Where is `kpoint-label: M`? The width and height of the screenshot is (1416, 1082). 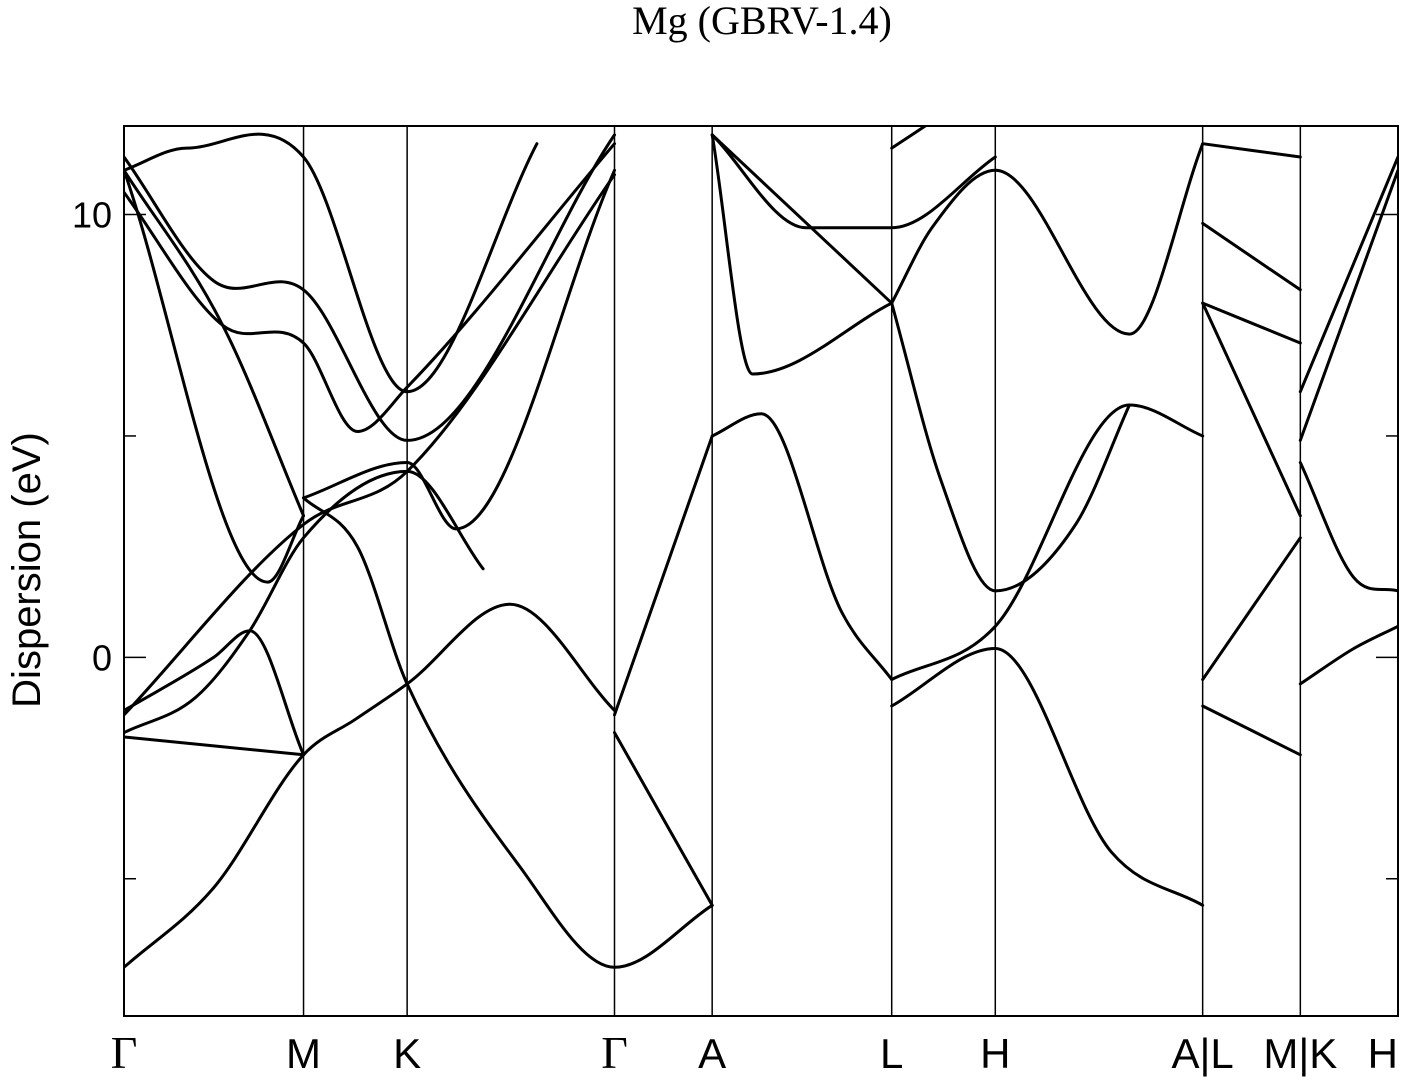 kpoint-label: M is located at coordinates (303, 1053).